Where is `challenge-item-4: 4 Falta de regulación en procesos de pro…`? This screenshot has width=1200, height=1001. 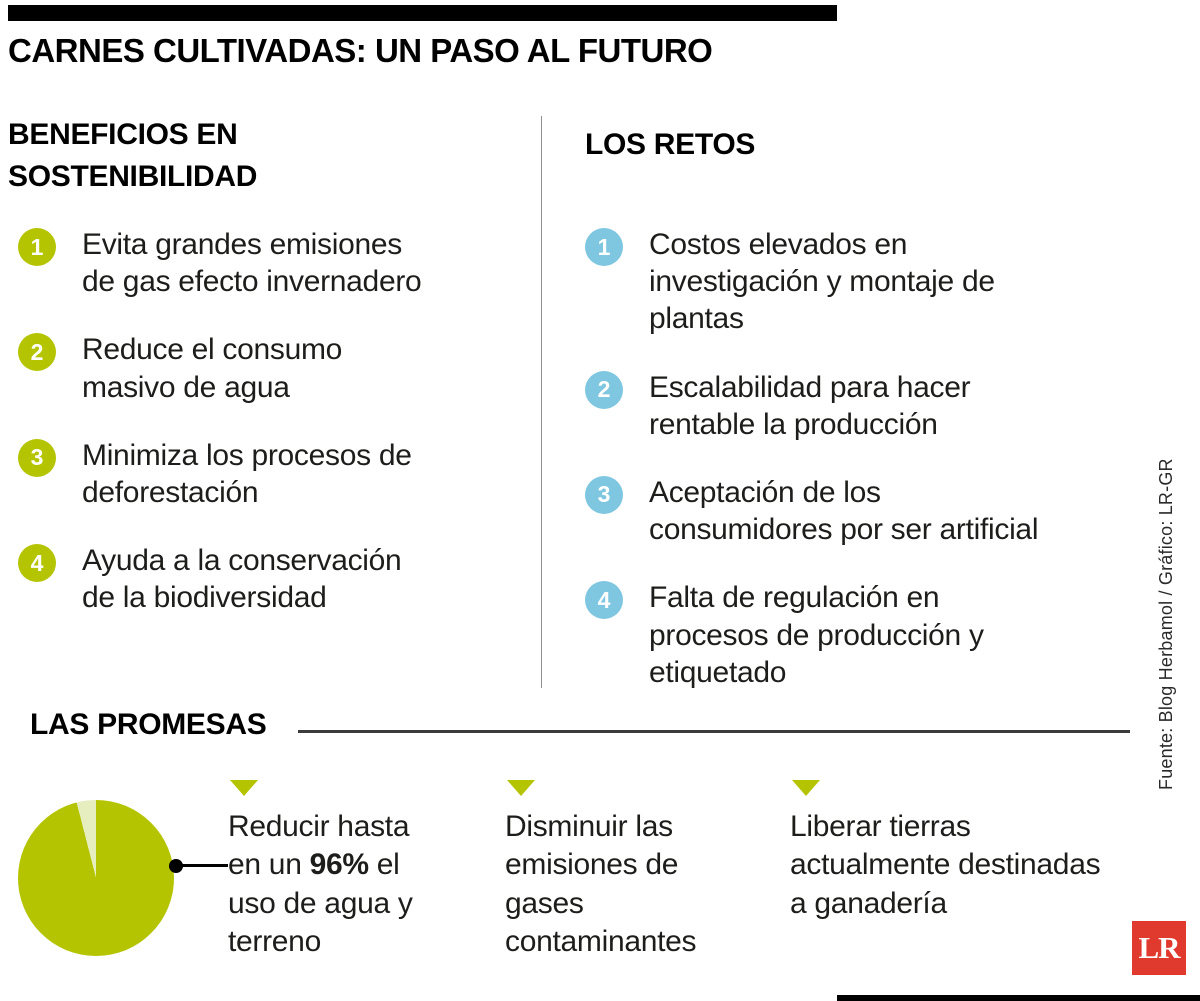
challenge-item-4: 4 Falta de regulación en procesos de pro… is located at coordinates (865, 635).